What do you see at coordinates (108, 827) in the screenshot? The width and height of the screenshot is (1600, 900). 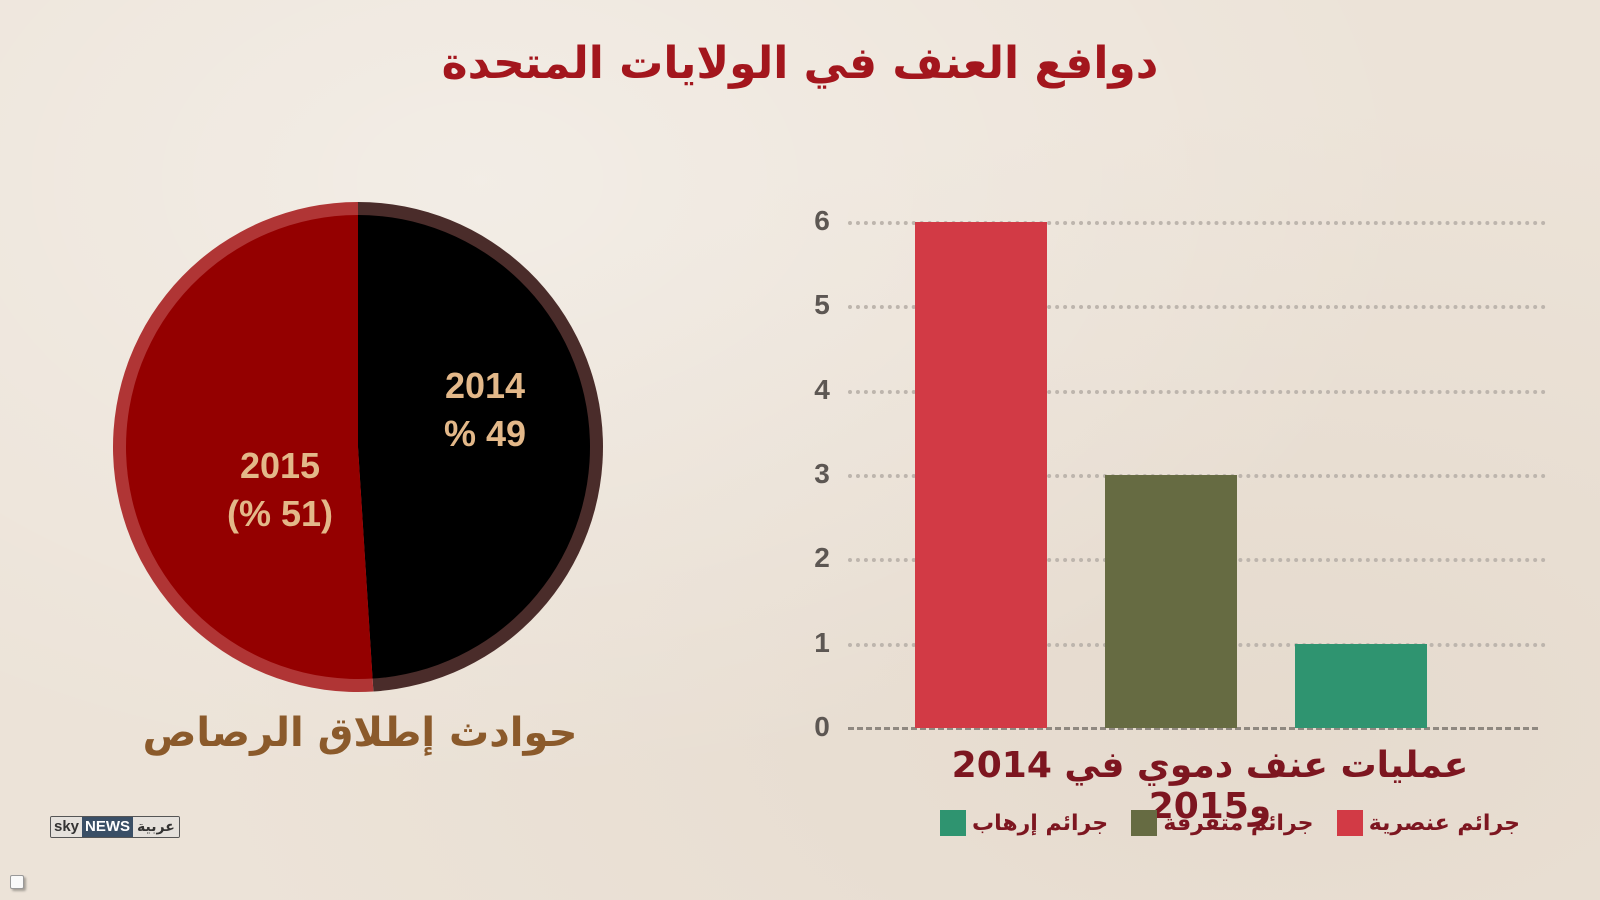 I see `logo-news-text: NEWS` at bounding box center [108, 827].